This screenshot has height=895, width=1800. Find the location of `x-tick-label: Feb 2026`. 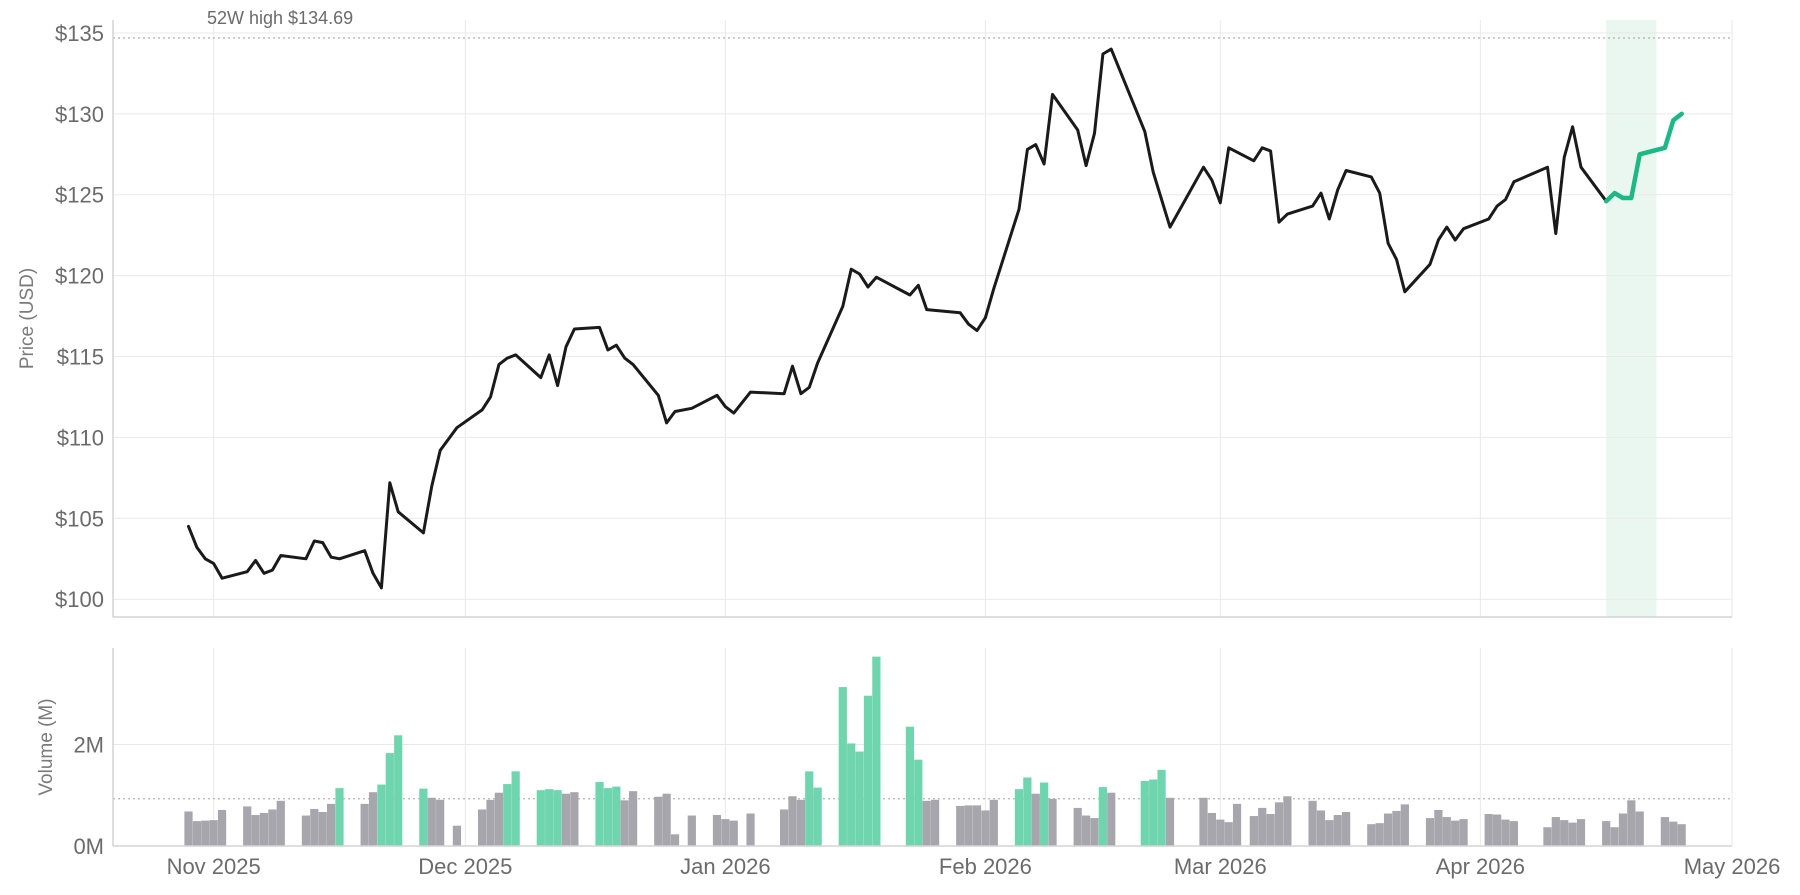

x-tick-label: Feb 2026 is located at coordinates (985, 866).